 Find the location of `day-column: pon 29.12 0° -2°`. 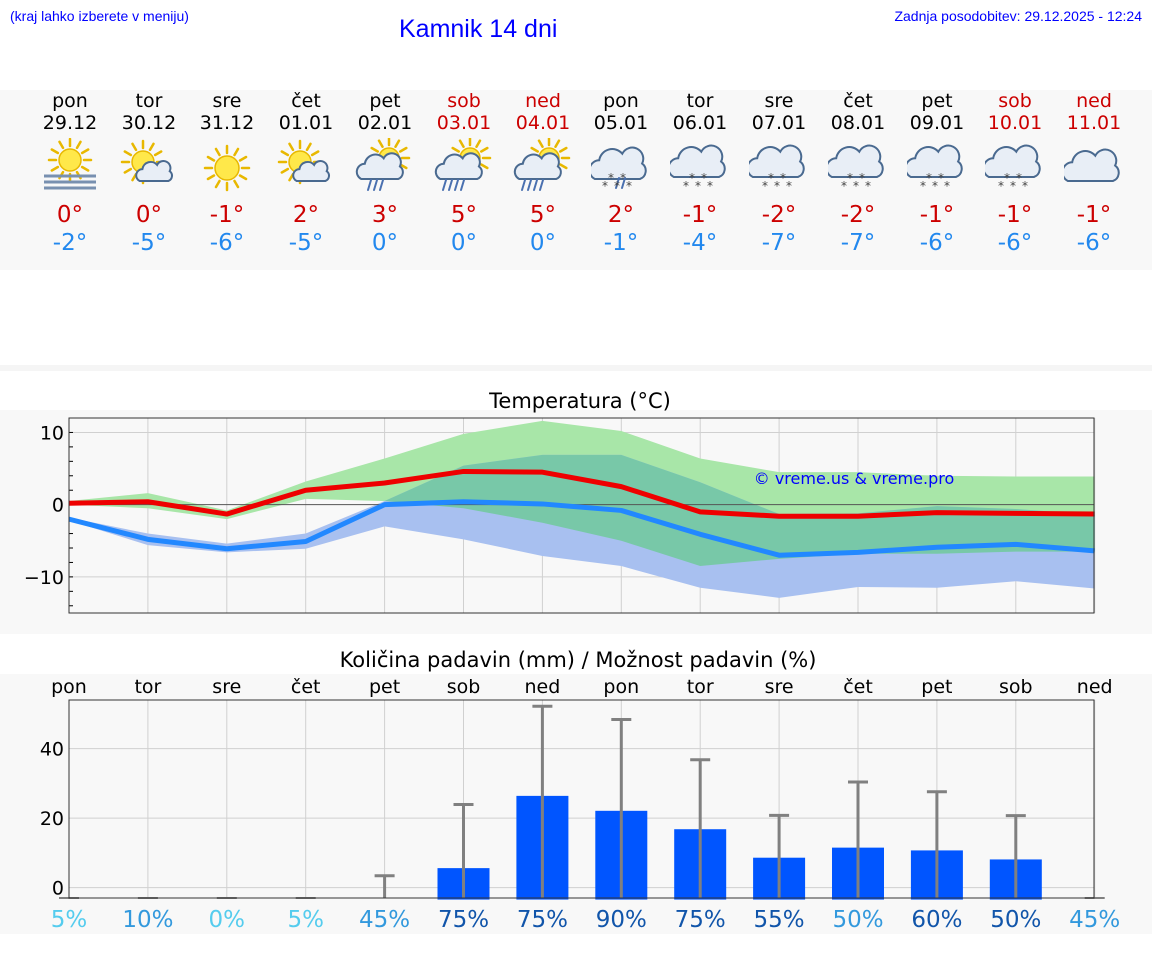

day-column: pon 29.12 0° -2° is located at coordinates (70, 173).